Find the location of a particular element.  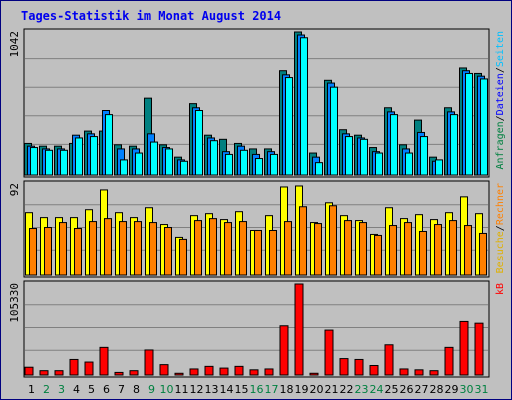

x-tick-label-day-17: 17 is located at coordinates (272, 389).